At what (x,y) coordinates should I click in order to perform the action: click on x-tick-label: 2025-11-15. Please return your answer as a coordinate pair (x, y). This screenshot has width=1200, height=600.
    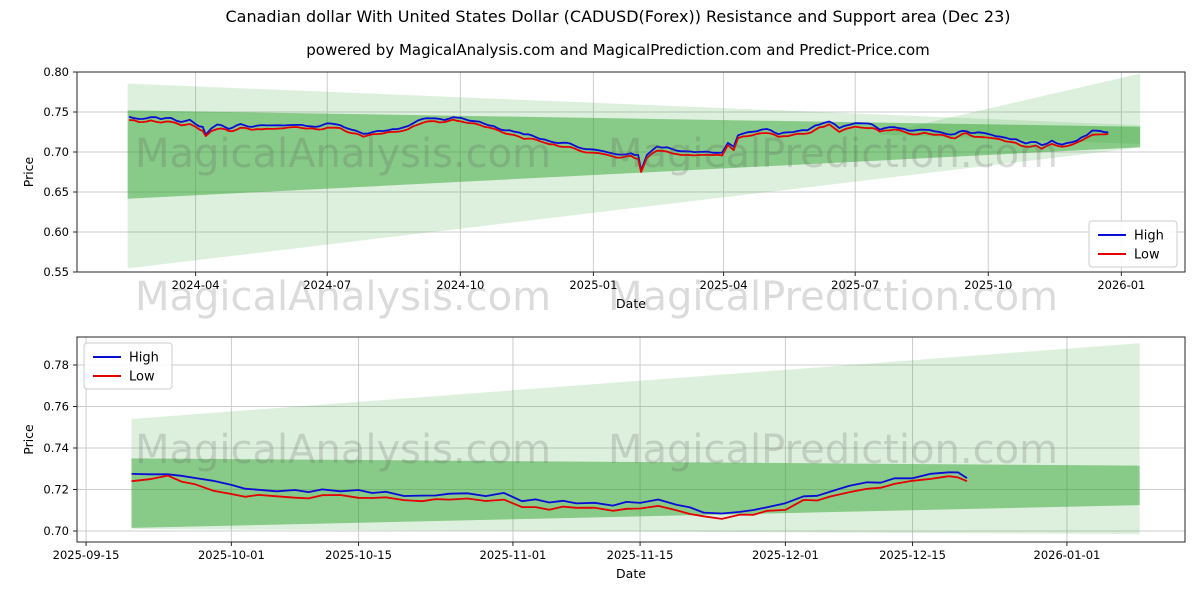
    Looking at the image, I should click on (640, 555).